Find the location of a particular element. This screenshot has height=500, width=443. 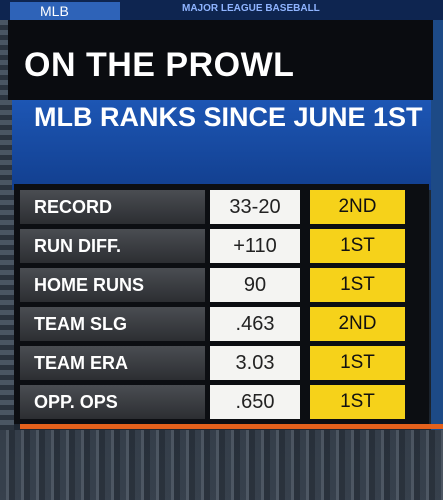

stat-value: 33-20 is located at coordinates (255, 207).